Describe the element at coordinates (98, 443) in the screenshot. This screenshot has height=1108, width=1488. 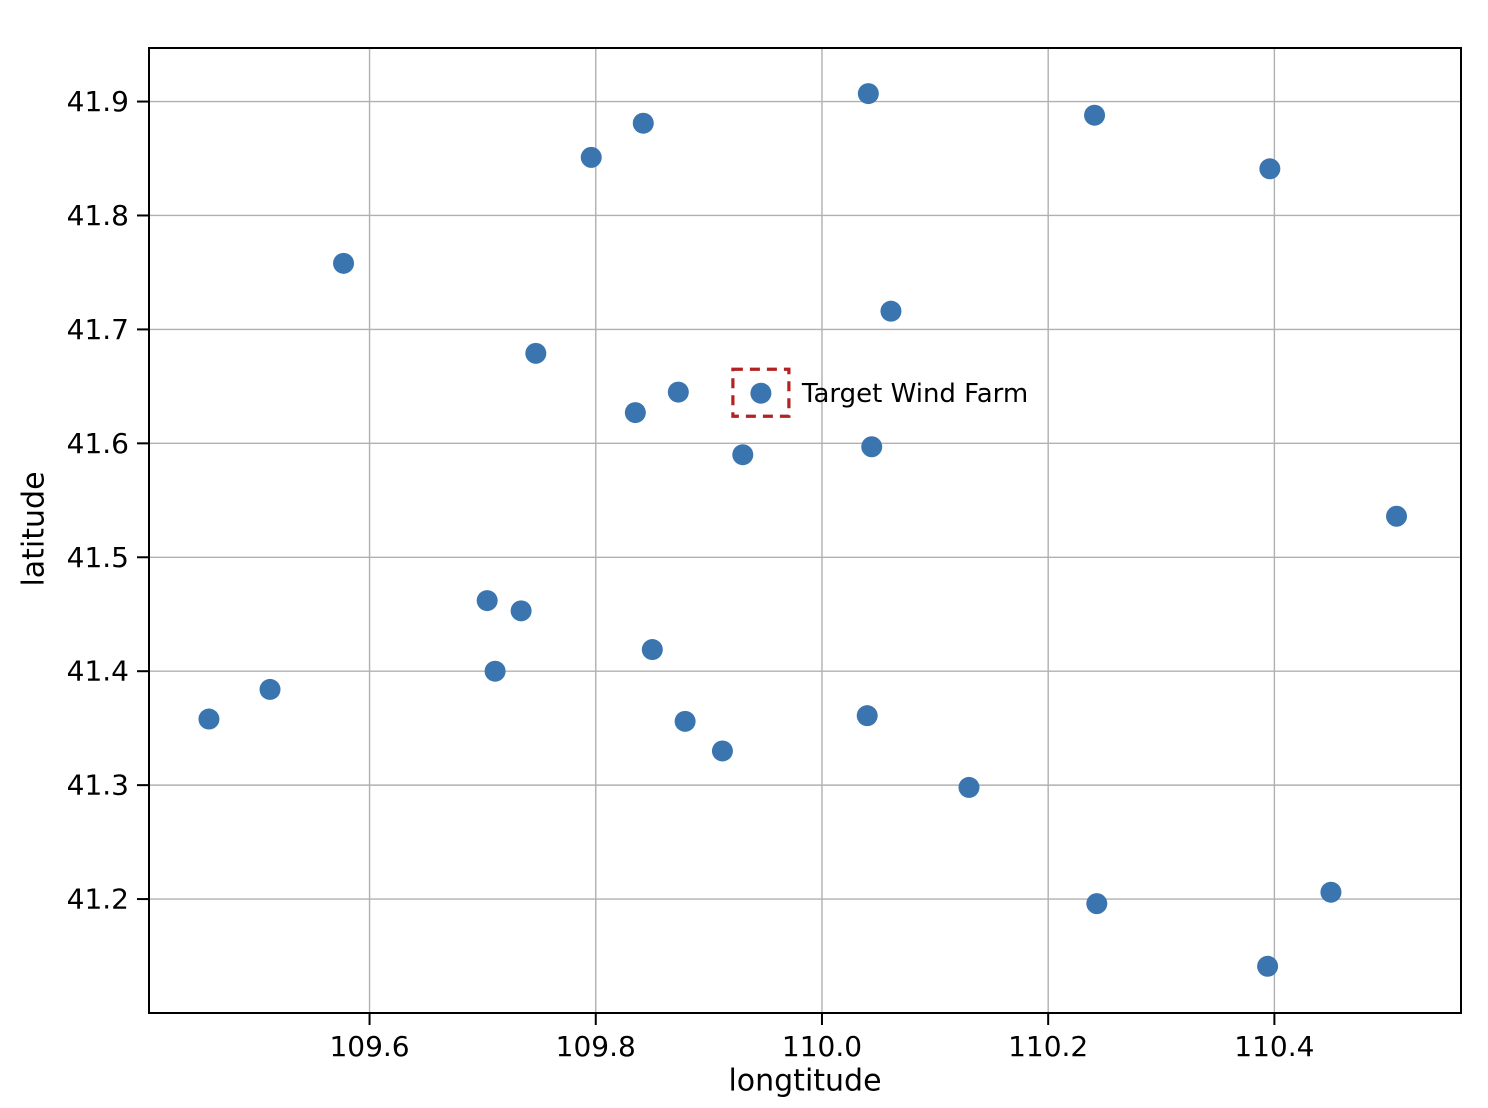
I see `y-tick-label: 41.6` at that location.